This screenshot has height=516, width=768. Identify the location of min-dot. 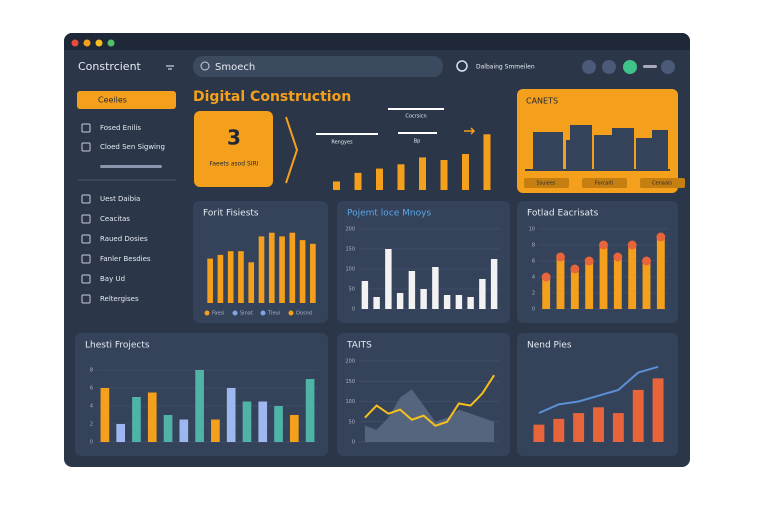
(87, 43).